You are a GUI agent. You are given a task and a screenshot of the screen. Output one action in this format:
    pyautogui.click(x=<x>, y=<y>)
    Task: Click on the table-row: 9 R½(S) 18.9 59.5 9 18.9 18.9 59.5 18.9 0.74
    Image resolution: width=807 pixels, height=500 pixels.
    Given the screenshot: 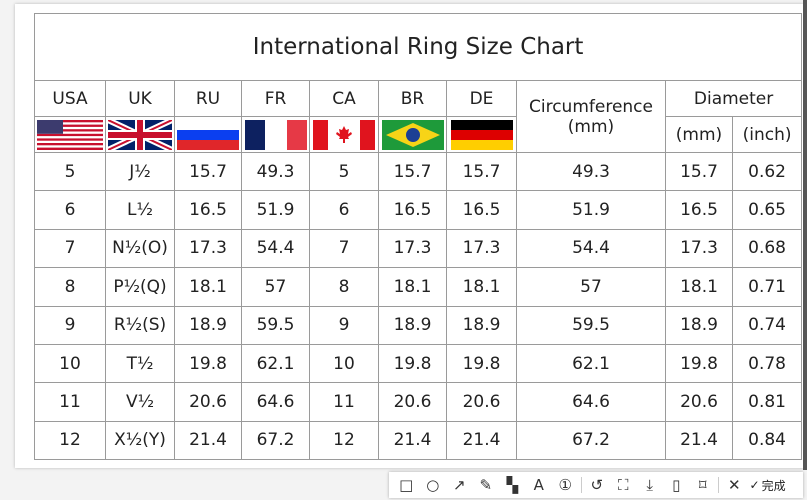 What is the action you would take?
    pyautogui.click(x=418, y=325)
    